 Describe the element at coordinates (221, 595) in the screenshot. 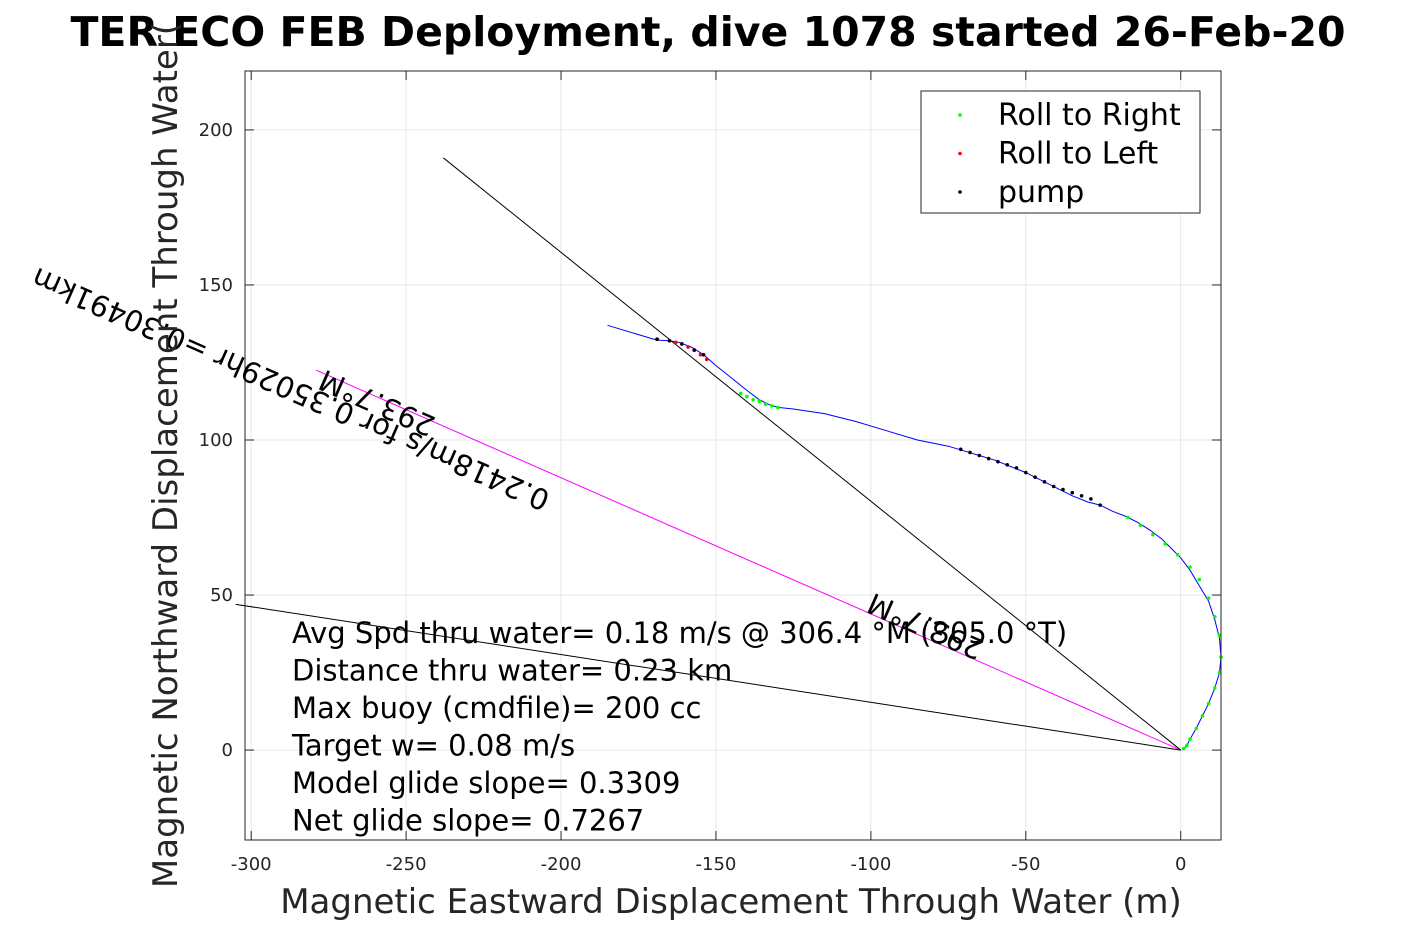

I see `y-tick-label: 50` at that location.